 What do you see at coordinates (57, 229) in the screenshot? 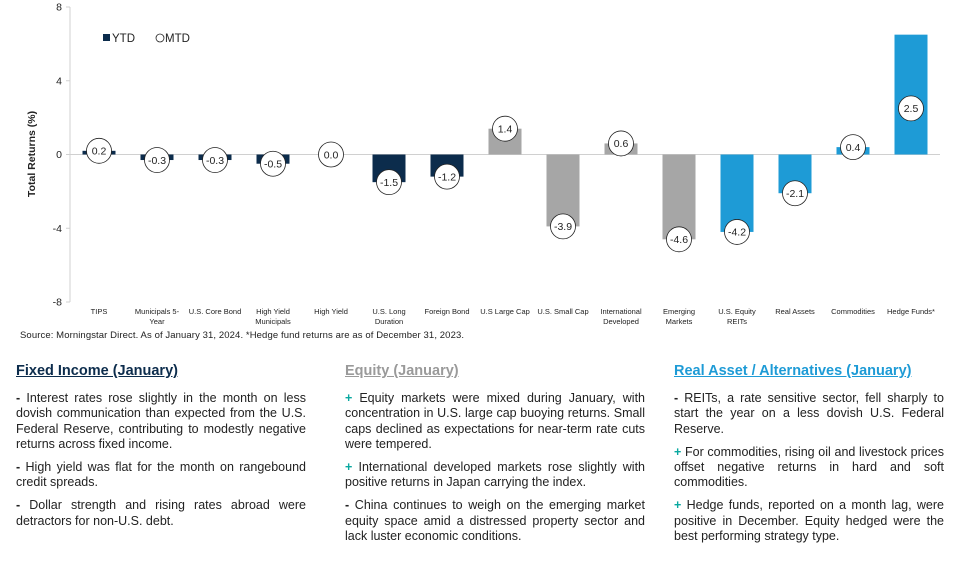
I see `y-tick-label: -4` at bounding box center [57, 229].